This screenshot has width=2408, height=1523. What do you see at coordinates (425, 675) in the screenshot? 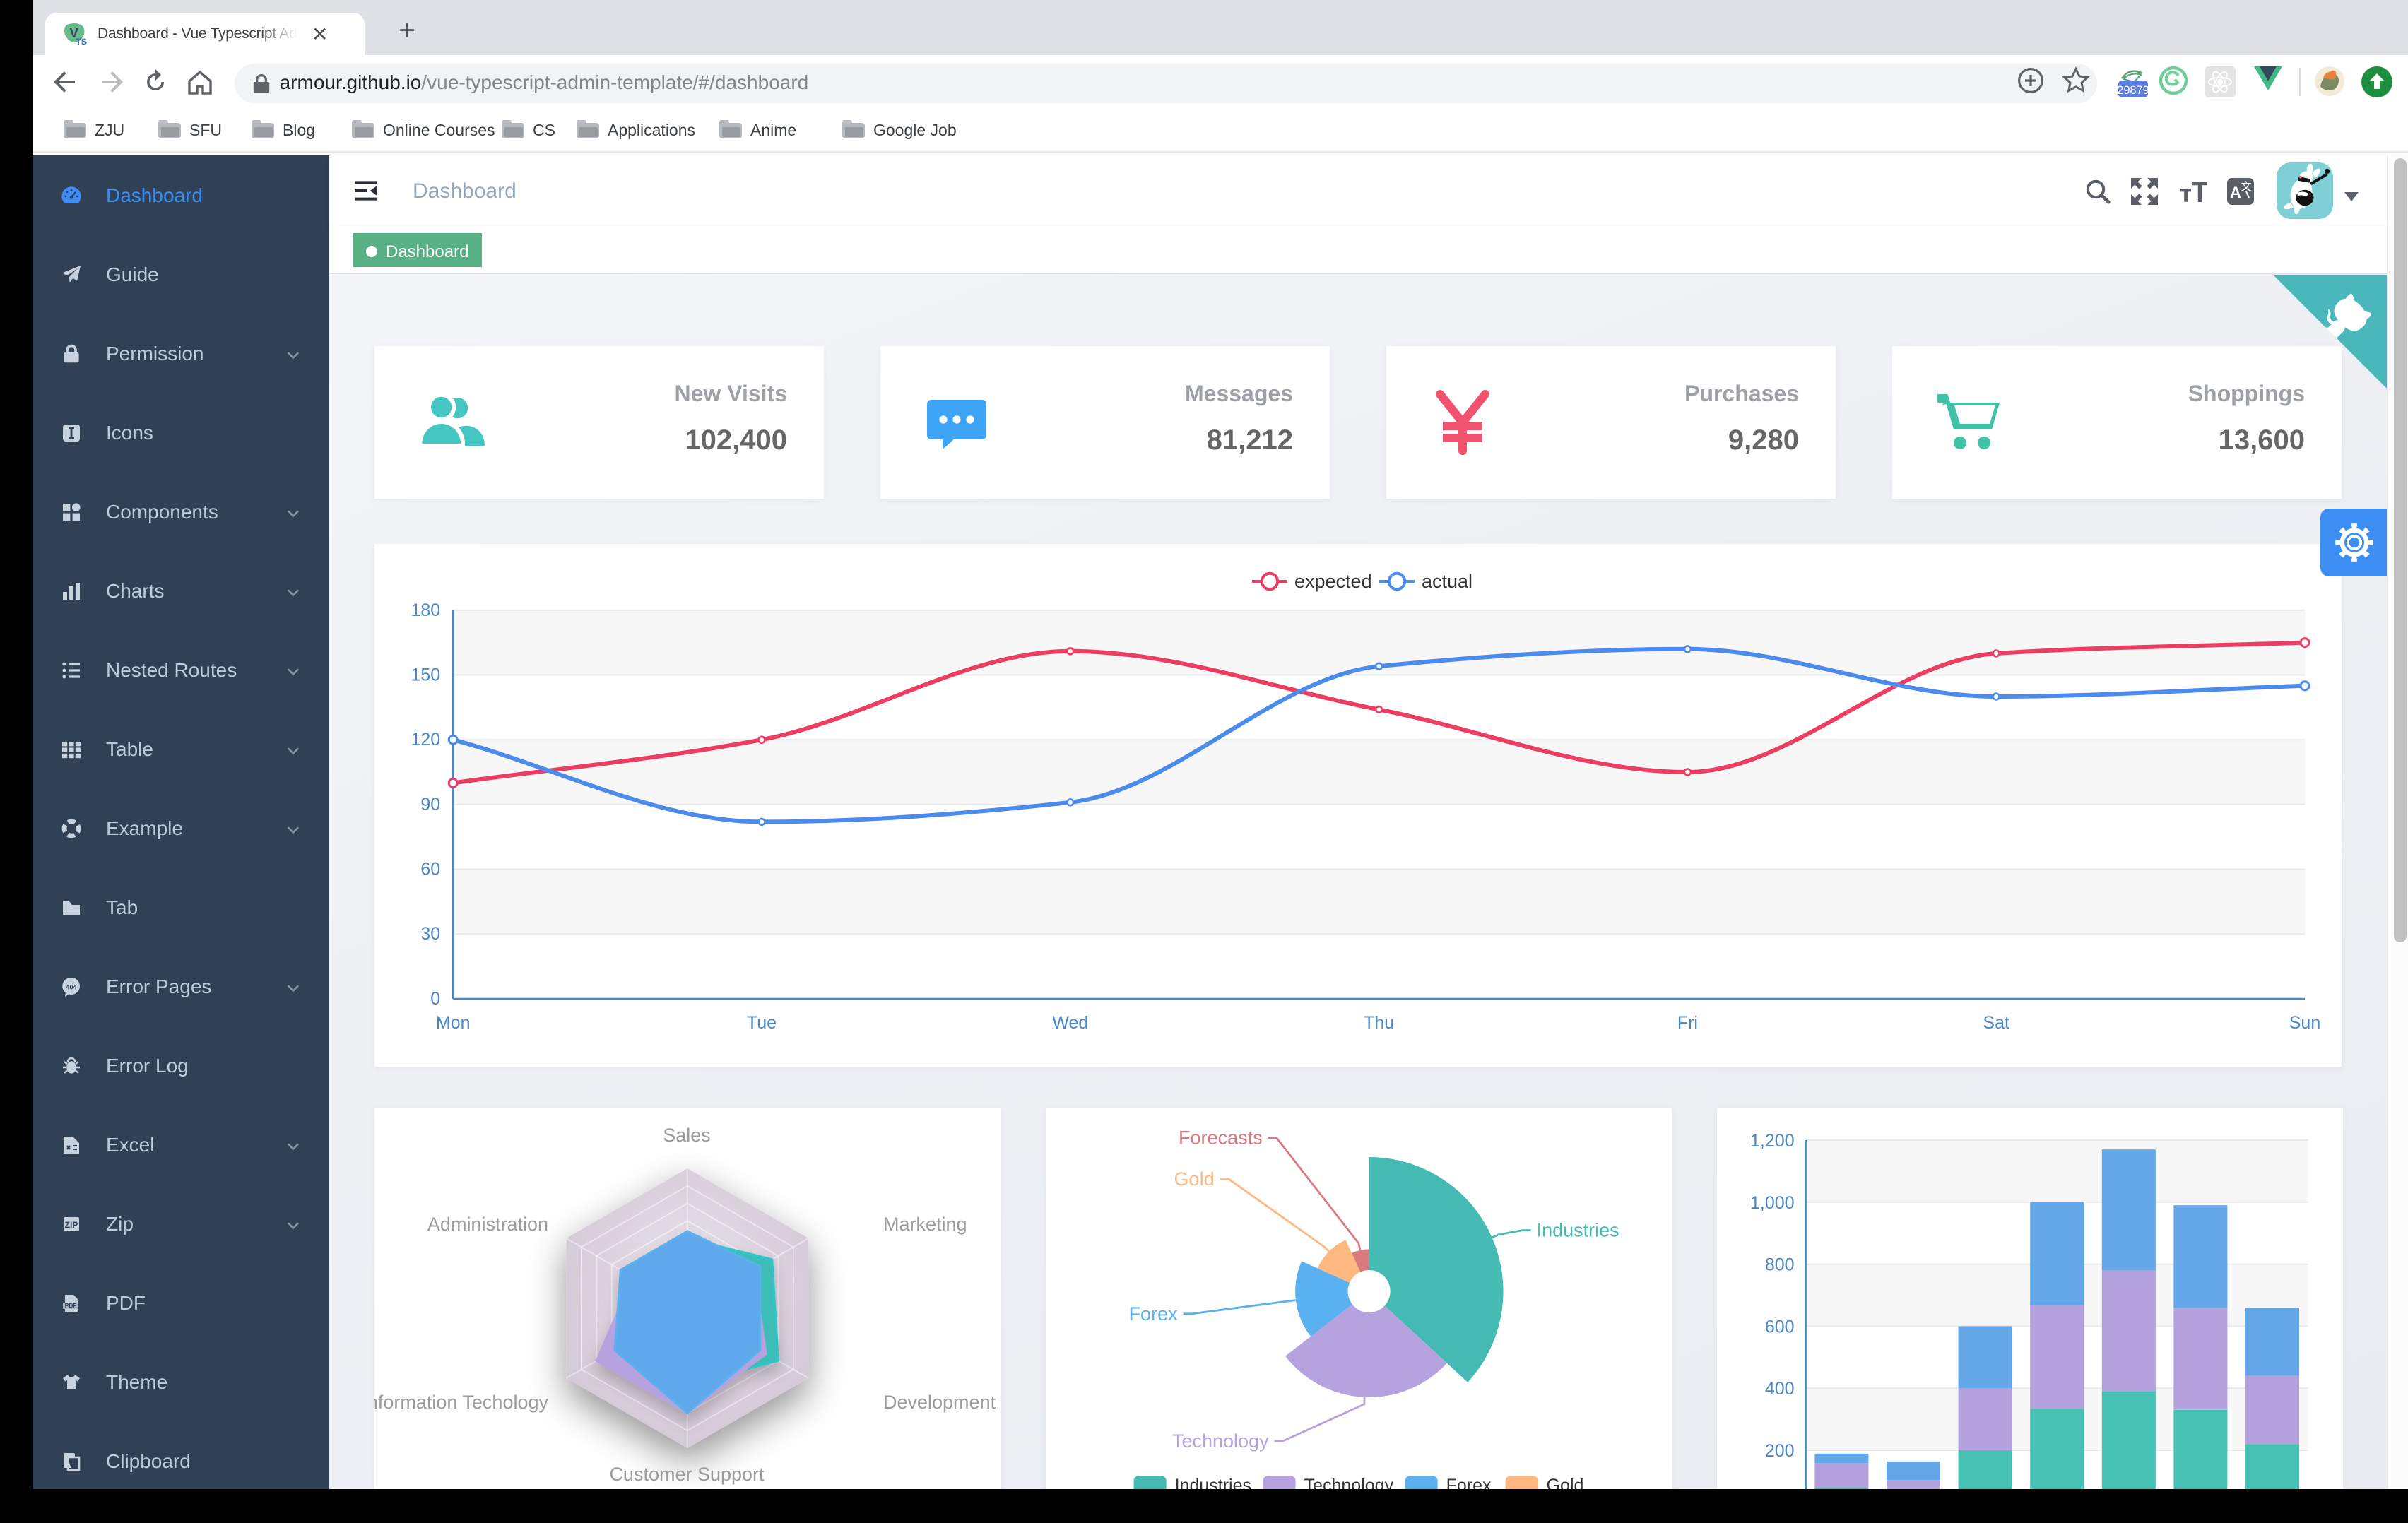
I see `svg-text: 150` at bounding box center [425, 675].